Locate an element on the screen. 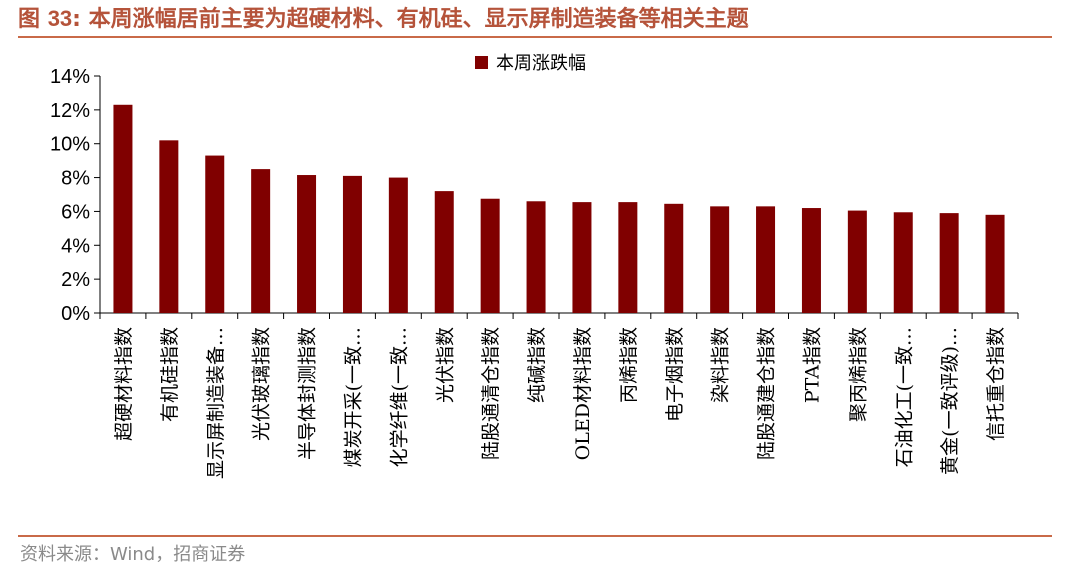 Image resolution: width=1080 pixels, height=582 pixels. x-tick-label: 陆股通清仓指数 is located at coordinates (491, 393).